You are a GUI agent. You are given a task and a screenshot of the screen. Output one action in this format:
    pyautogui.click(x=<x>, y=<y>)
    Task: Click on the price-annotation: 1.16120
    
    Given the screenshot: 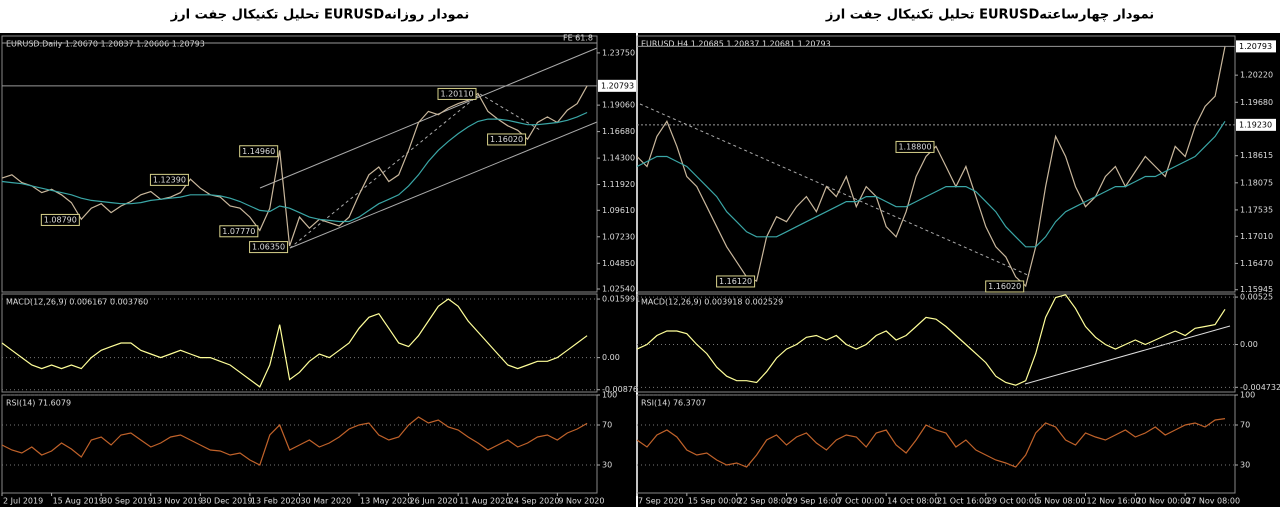 What is the action you would take?
    pyautogui.click(x=735, y=281)
    